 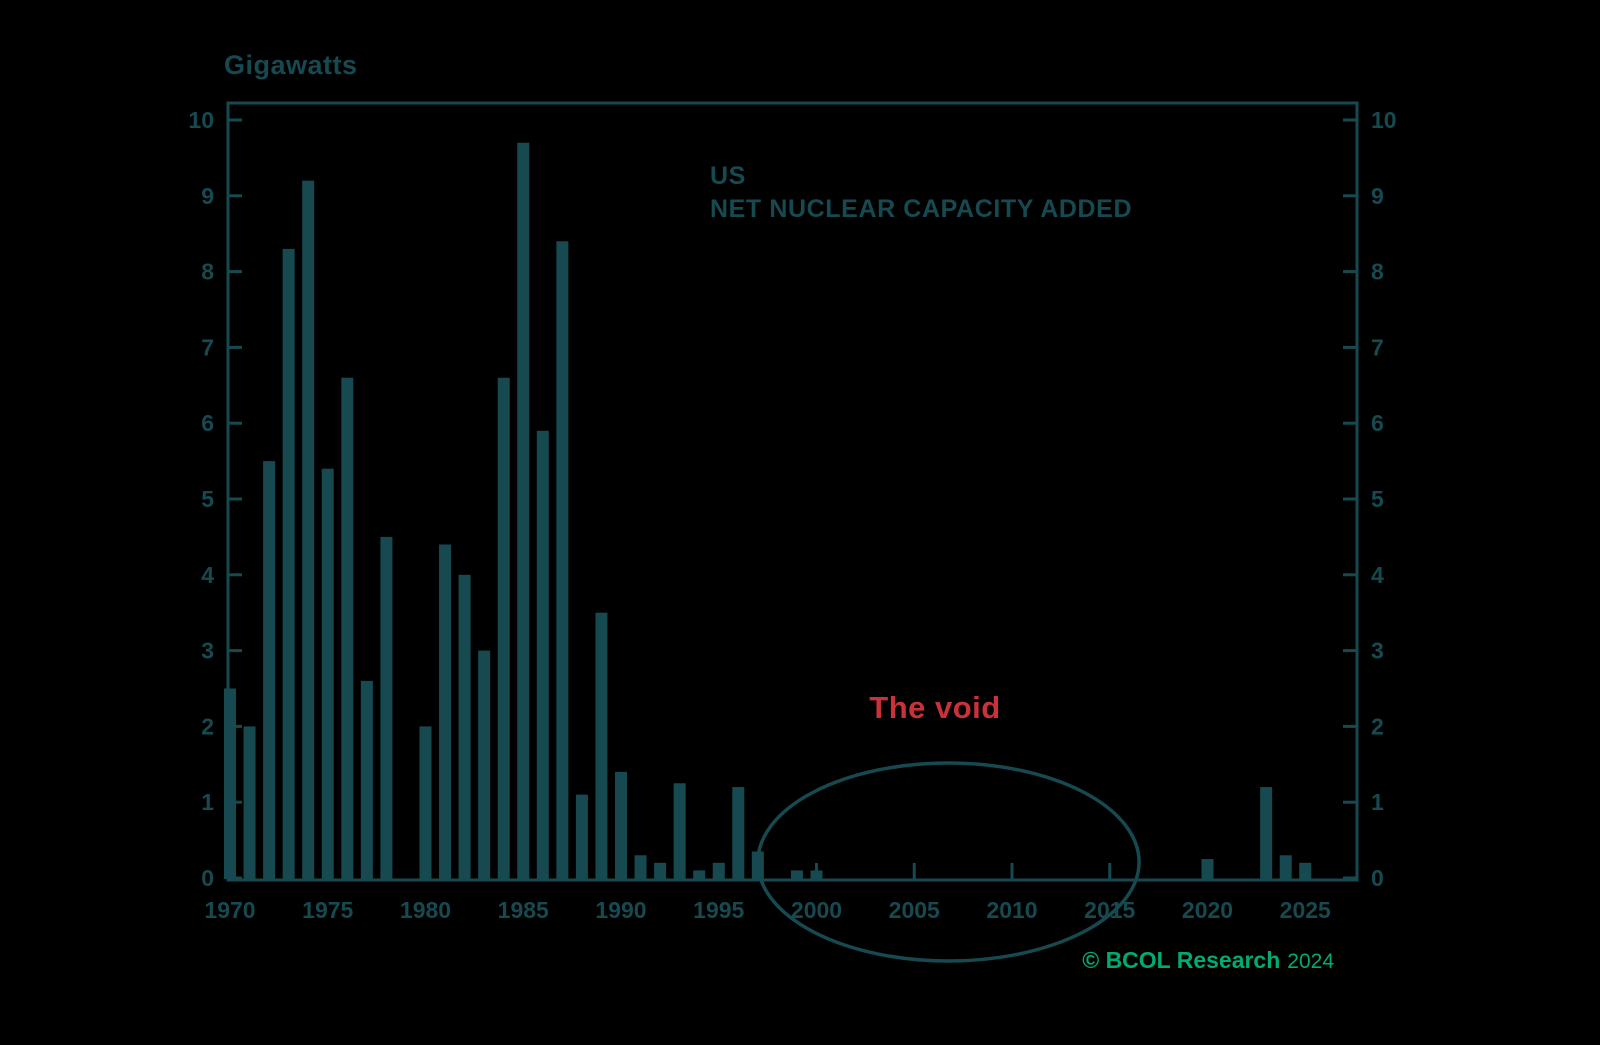 I want to click on bar-2023, so click(x=1266, y=833).